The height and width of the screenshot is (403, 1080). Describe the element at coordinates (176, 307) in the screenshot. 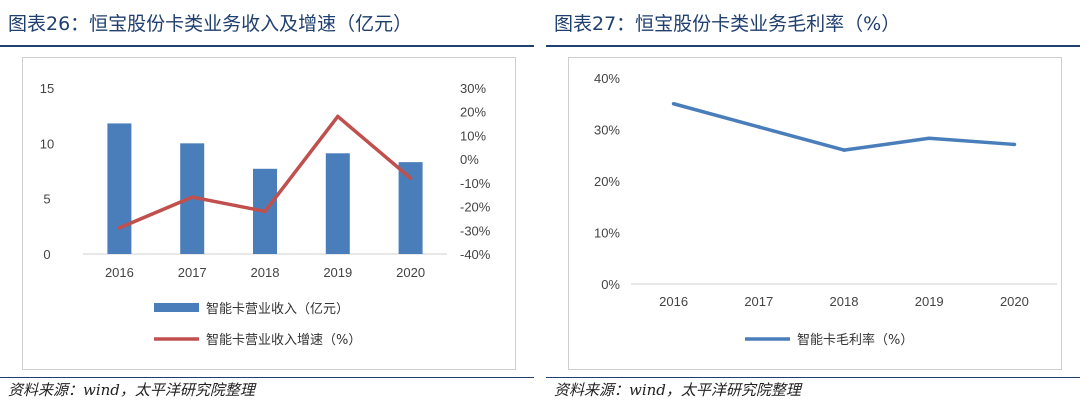

I see `legend-swatch-revenue` at that location.